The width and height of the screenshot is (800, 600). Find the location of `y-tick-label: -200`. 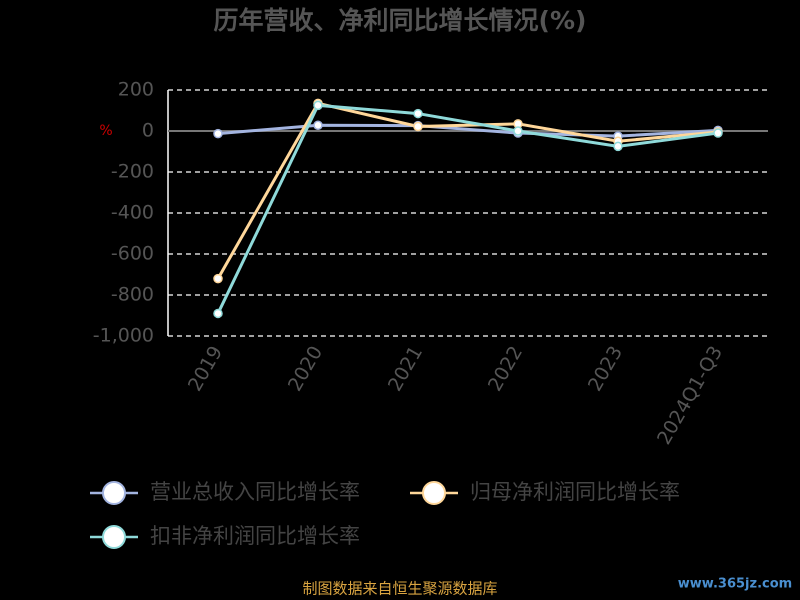

y-tick-label: -200 is located at coordinates (132, 172).